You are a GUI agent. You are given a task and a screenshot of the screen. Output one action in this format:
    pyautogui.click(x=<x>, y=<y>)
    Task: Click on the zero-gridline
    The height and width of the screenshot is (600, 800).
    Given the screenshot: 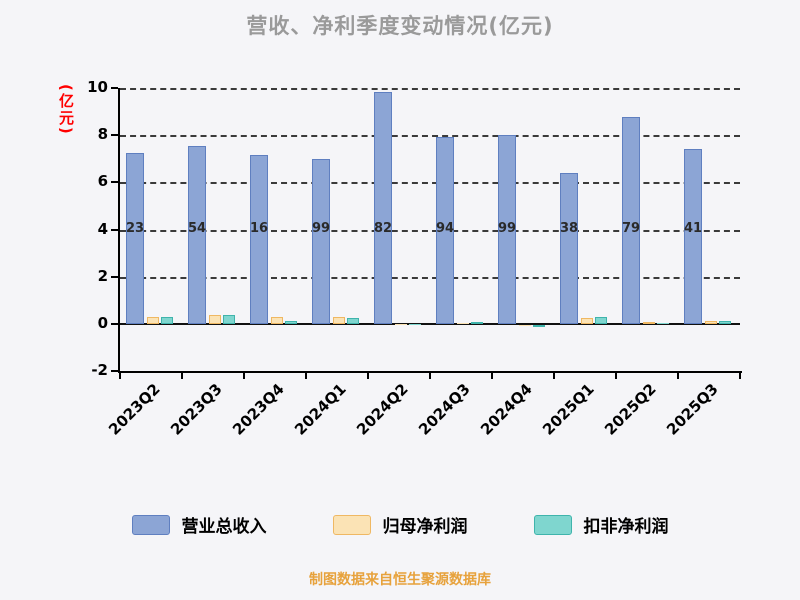 What is the action you would take?
    pyautogui.click(x=430, y=323)
    